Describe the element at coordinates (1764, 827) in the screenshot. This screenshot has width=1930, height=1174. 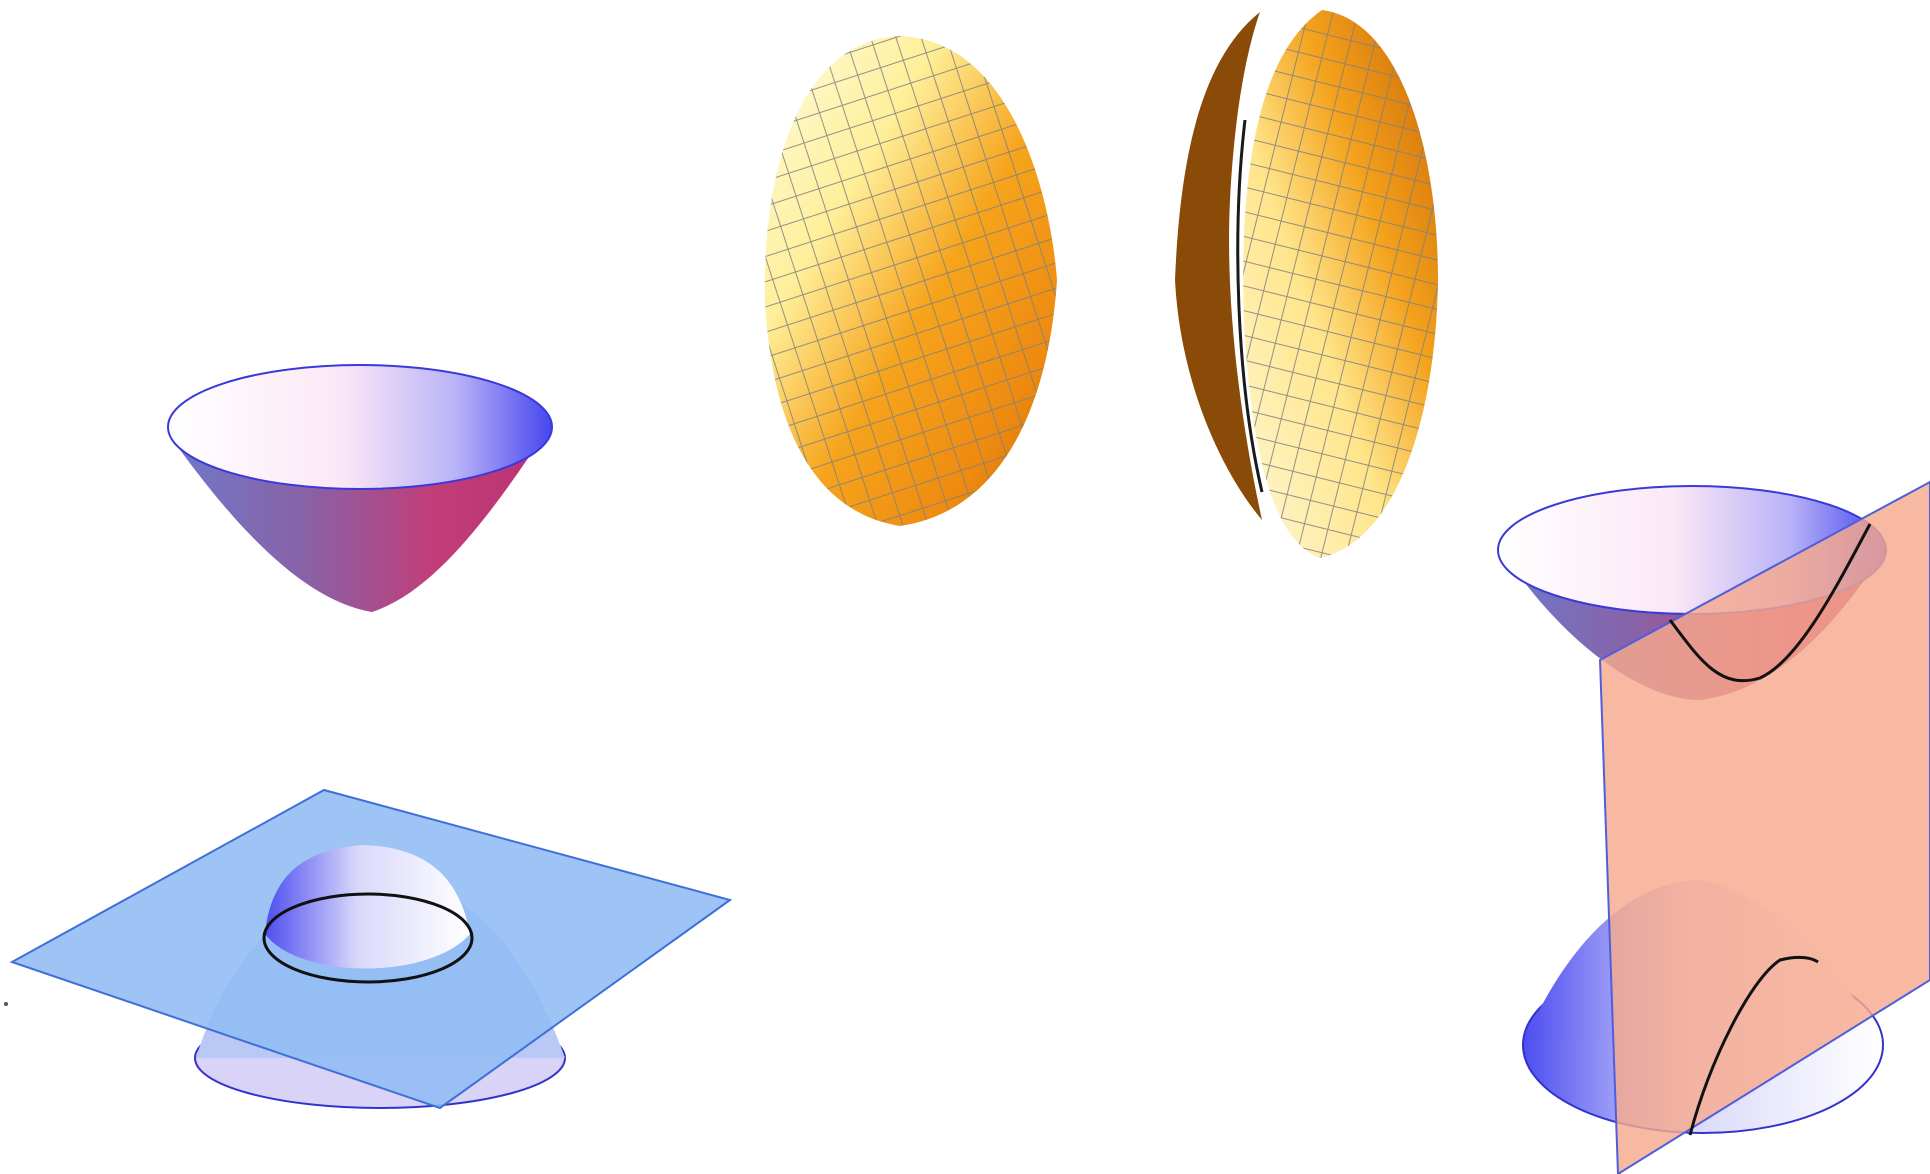
I see `vertical-plane` at that location.